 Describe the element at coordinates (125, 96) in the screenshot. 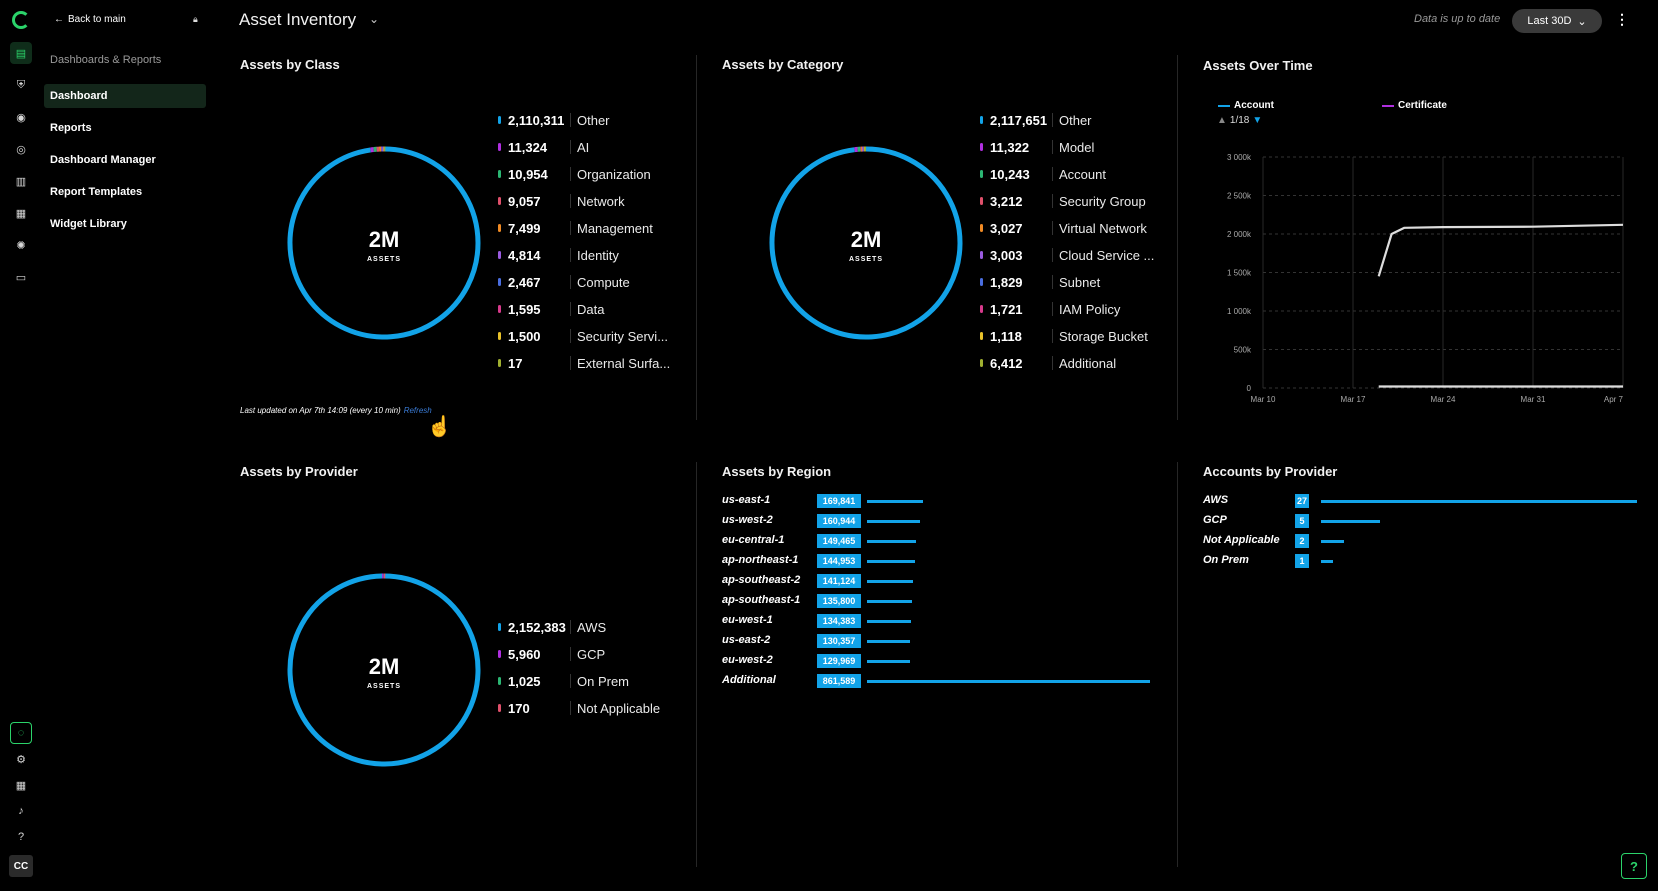

I see `sidebar-item-dashboard: Dashboard` at that location.